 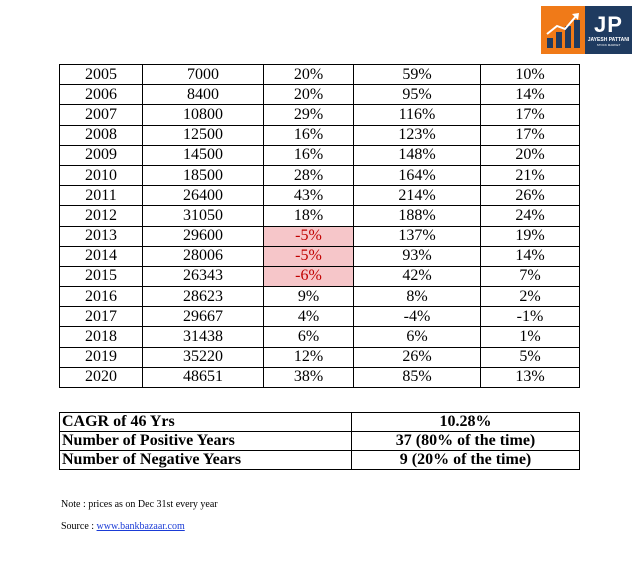 I want to click on logo-initials: JP, so click(x=608, y=24).